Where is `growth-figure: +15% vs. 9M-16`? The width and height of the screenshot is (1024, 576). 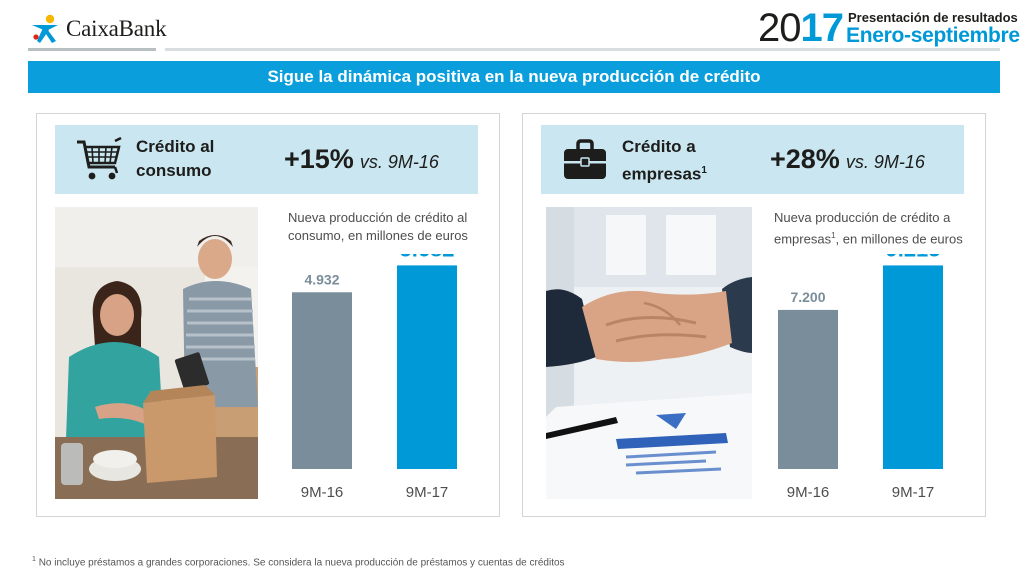
growth-figure: +15% vs. 9M-16 is located at coordinates (361, 159).